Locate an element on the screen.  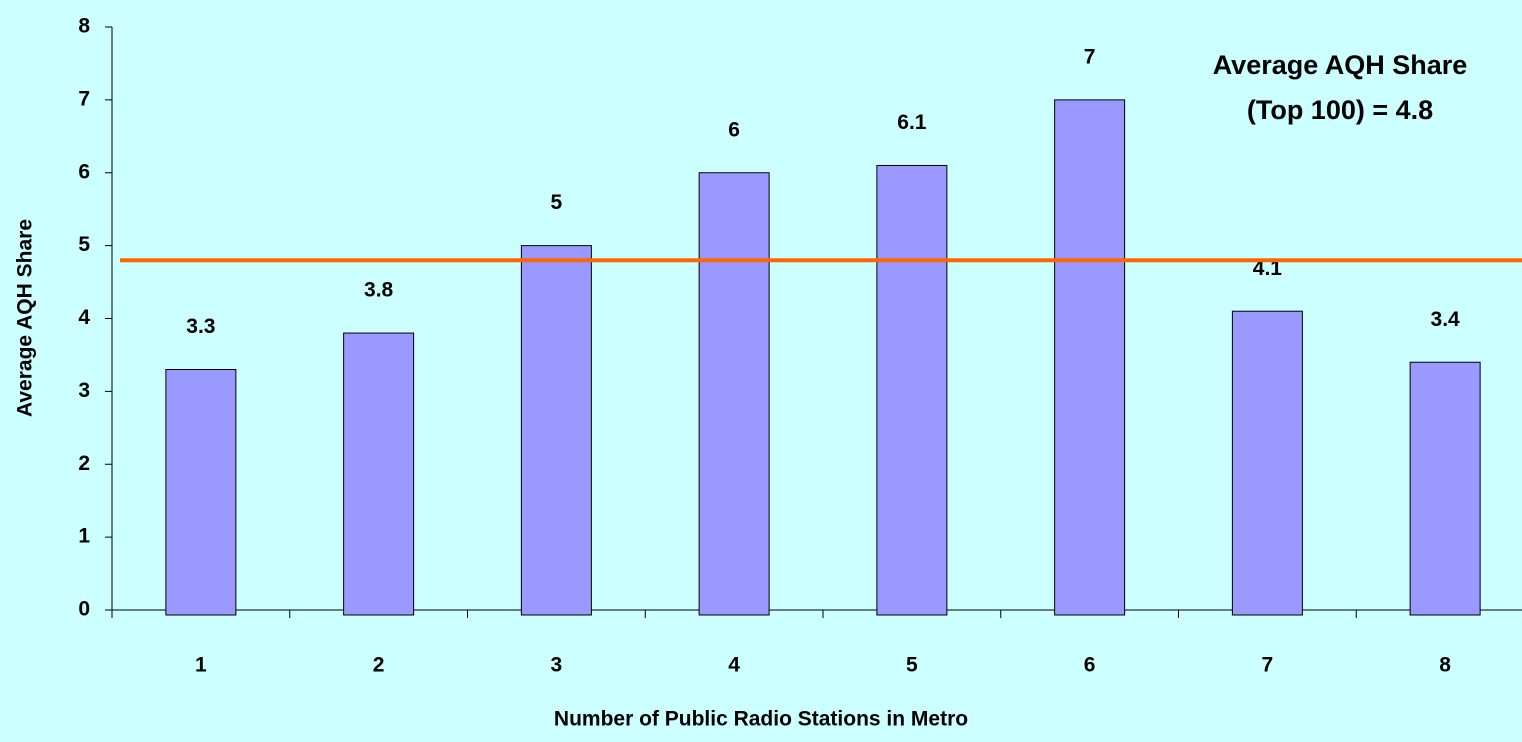
y-tick-label: 7 is located at coordinates (84, 98).